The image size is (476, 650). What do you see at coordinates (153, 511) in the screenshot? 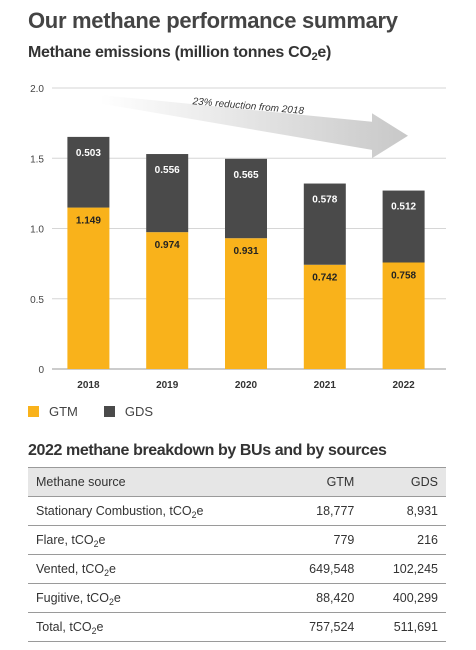
I see `cell-source: Stationary Combustion, tCO2e` at bounding box center [153, 511].